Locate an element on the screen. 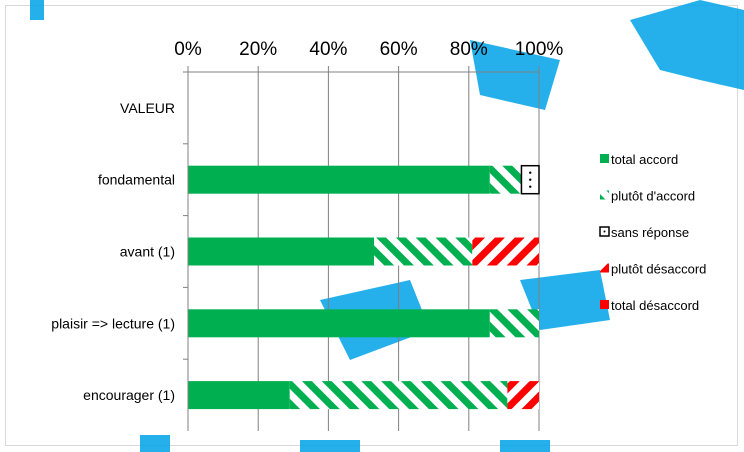 The image size is (744, 452). category-label: avant (1) is located at coordinates (147, 252).